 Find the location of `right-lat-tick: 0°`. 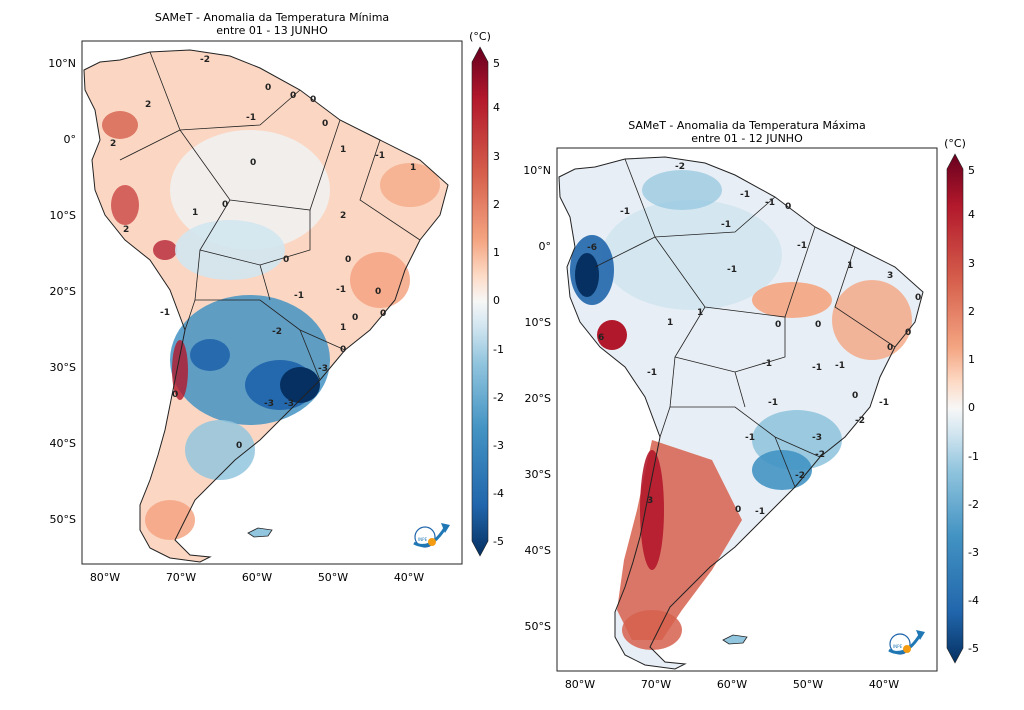

right-lat-tick: 0° is located at coordinates (545, 246).